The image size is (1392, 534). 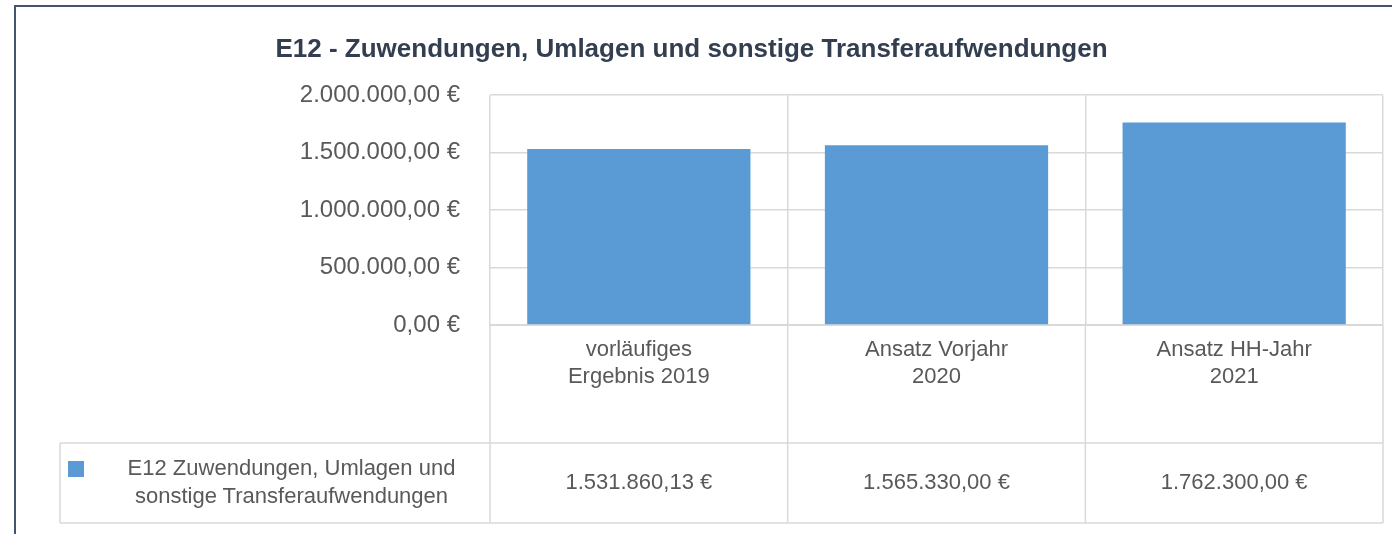 I want to click on x-tick-label: Ansatz Vorjahr 2020, so click(x=936, y=362).